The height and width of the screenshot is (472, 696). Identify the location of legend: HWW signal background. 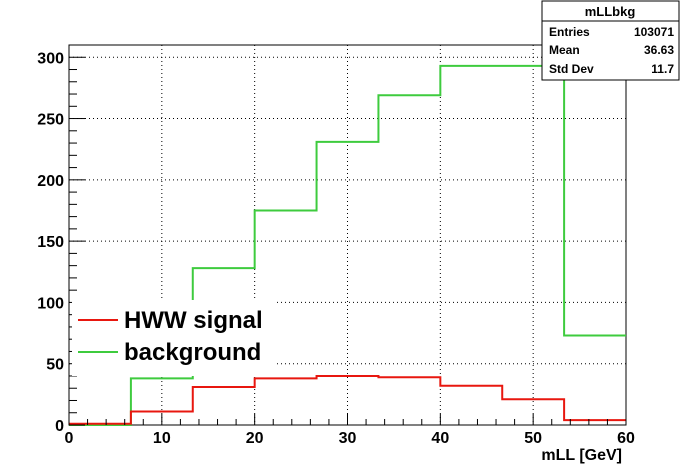
(174, 338).